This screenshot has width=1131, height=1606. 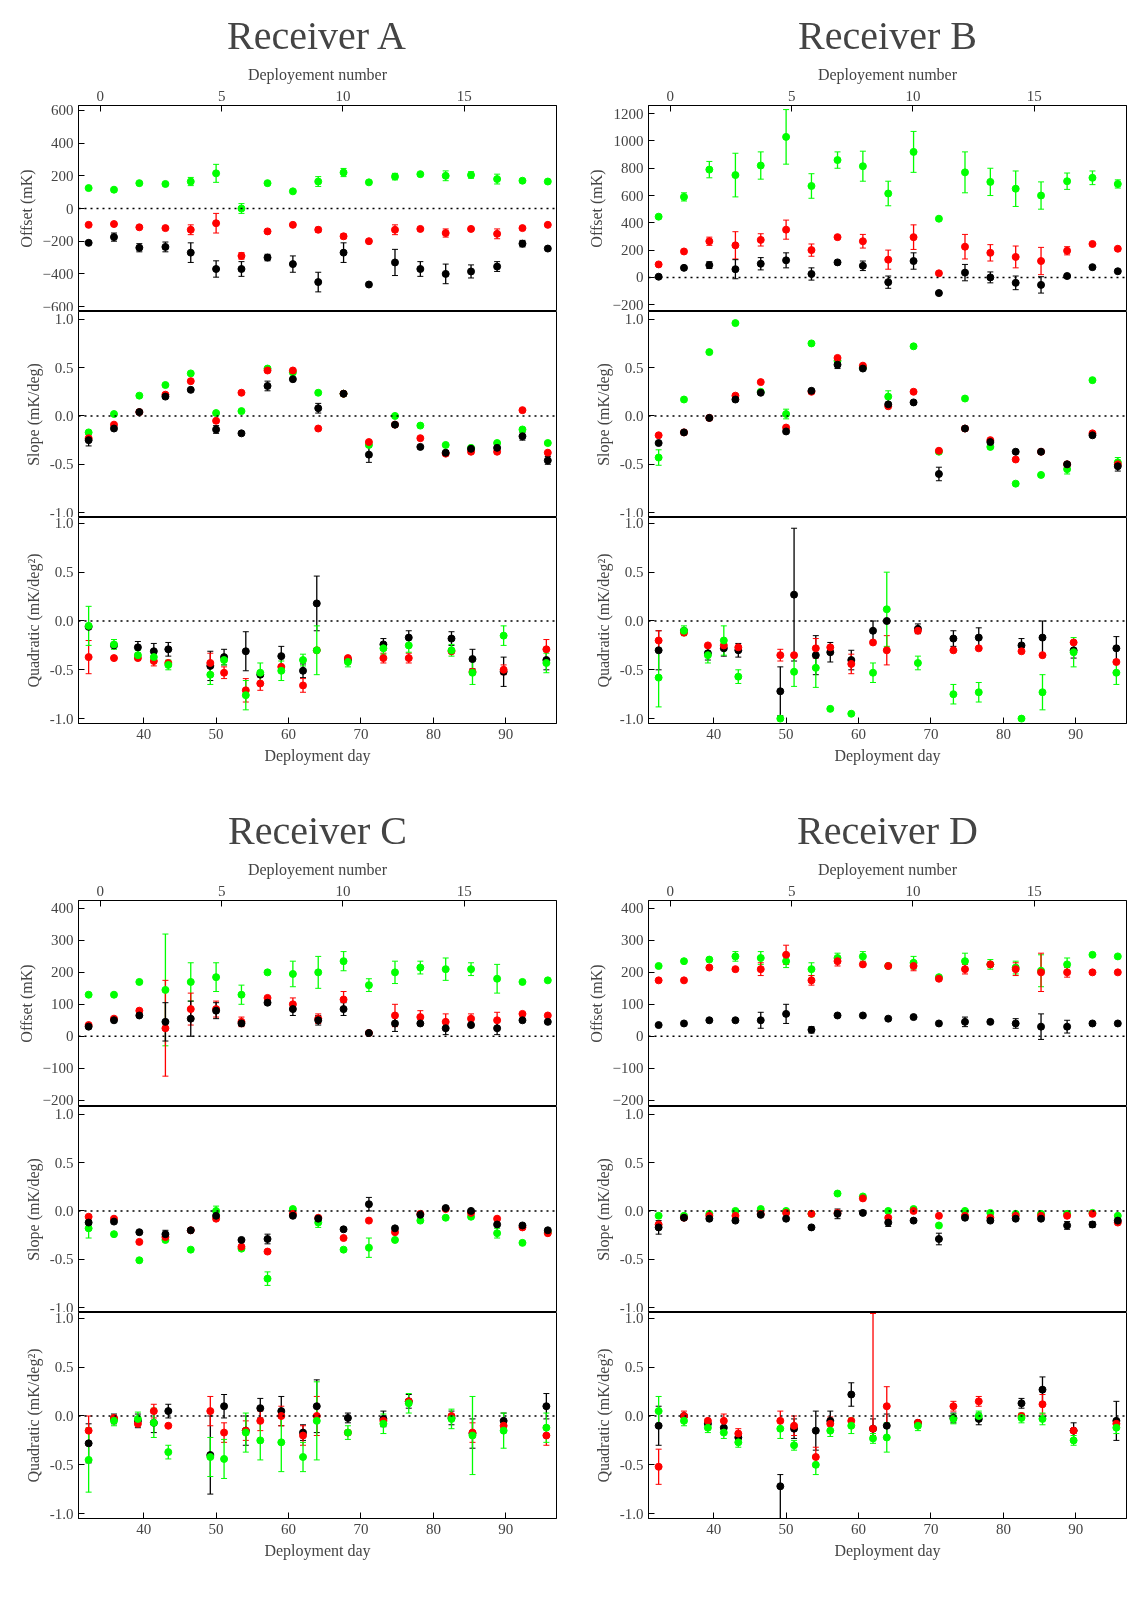 What do you see at coordinates (58, 1068) in the screenshot?
I see `y-tick-label: −100` at bounding box center [58, 1068].